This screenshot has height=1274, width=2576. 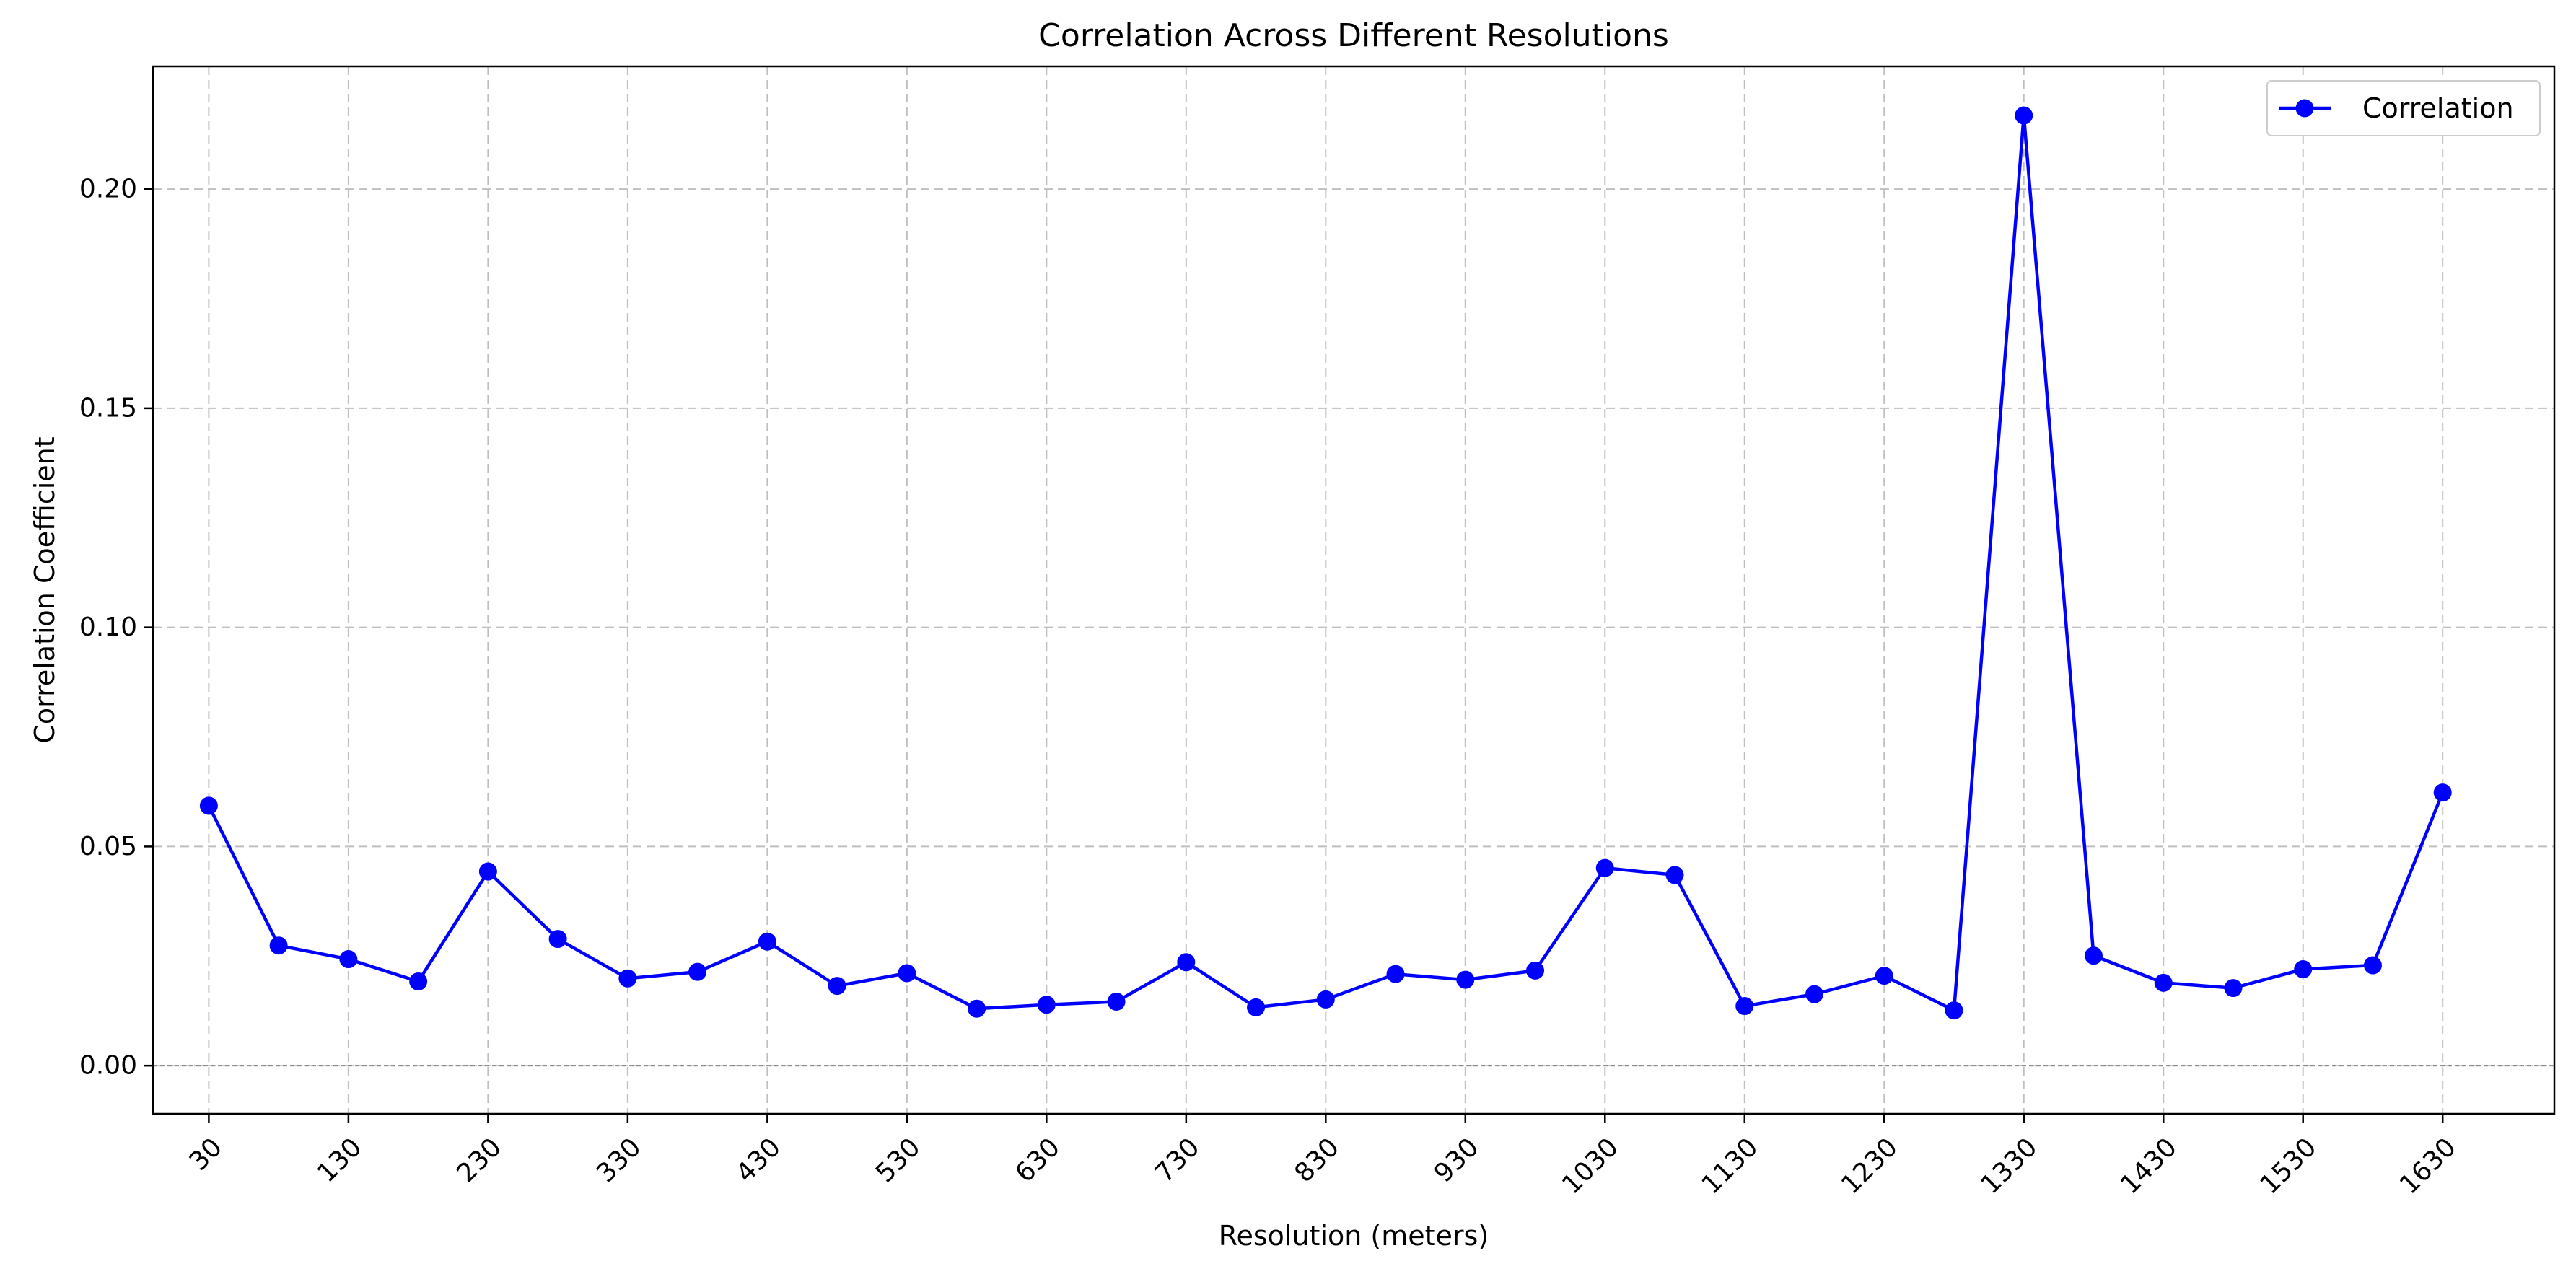 I want to click on chart-title: Correlation Across Different Resolutions, so click(x=1353, y=35).